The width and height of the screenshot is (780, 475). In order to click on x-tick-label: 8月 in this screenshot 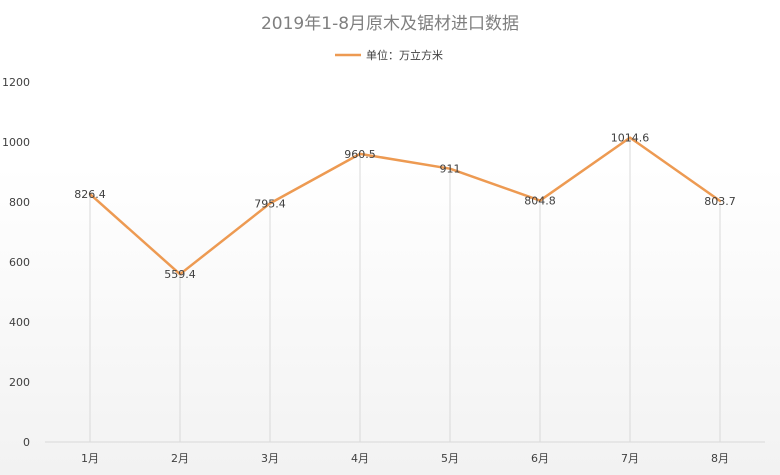, I will do `click(720, 458)`.